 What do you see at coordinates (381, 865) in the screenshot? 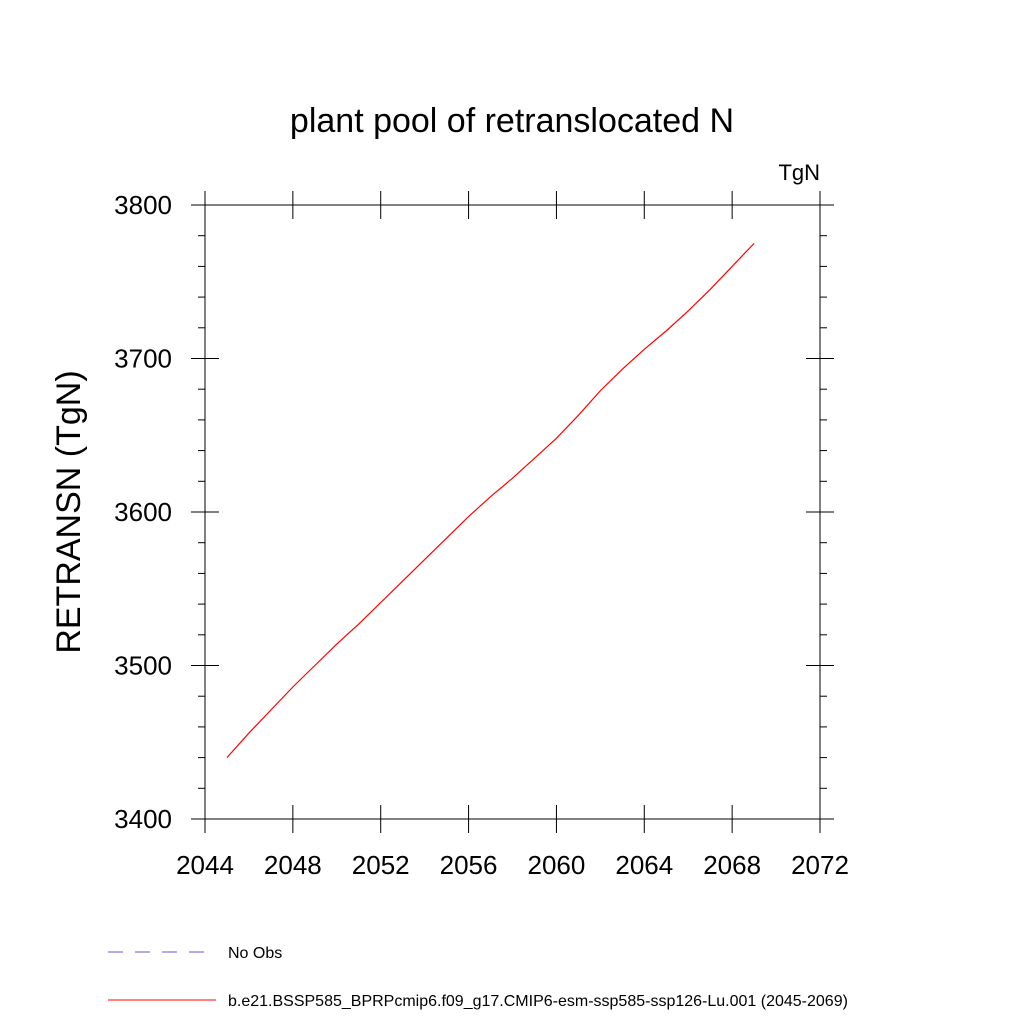
I see `x-tick-label: 2052` at bounding box center [381, 865].